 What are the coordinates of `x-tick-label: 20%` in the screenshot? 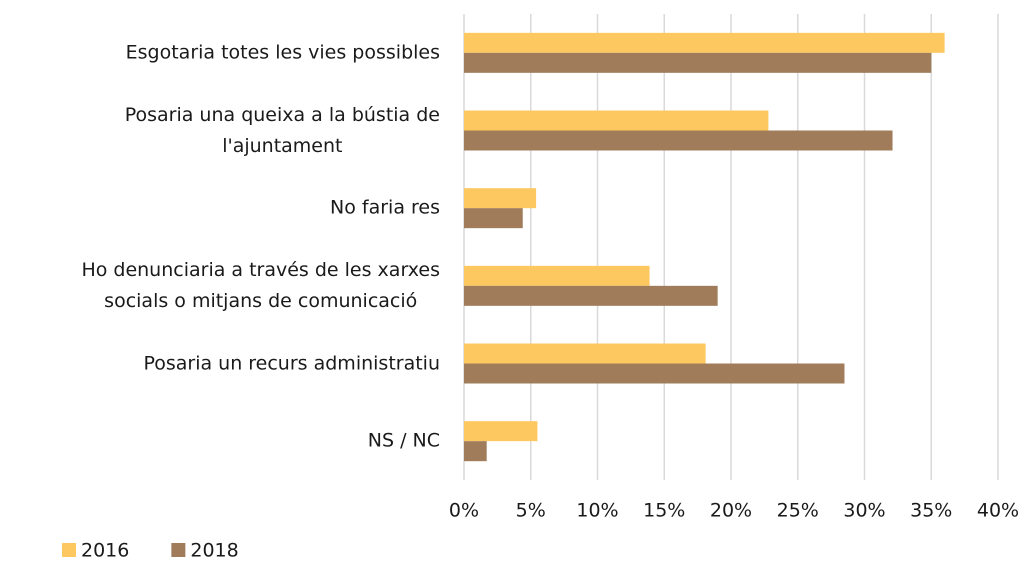 It's located at (731, 511).